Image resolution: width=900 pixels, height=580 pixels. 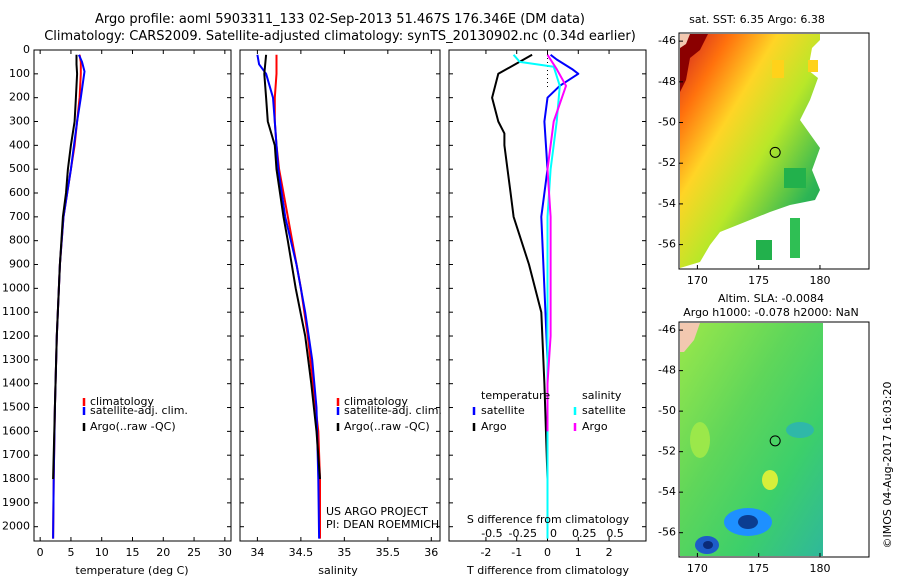 I want to click on map-y-tick-label: -50, so click(x=667, y=410).